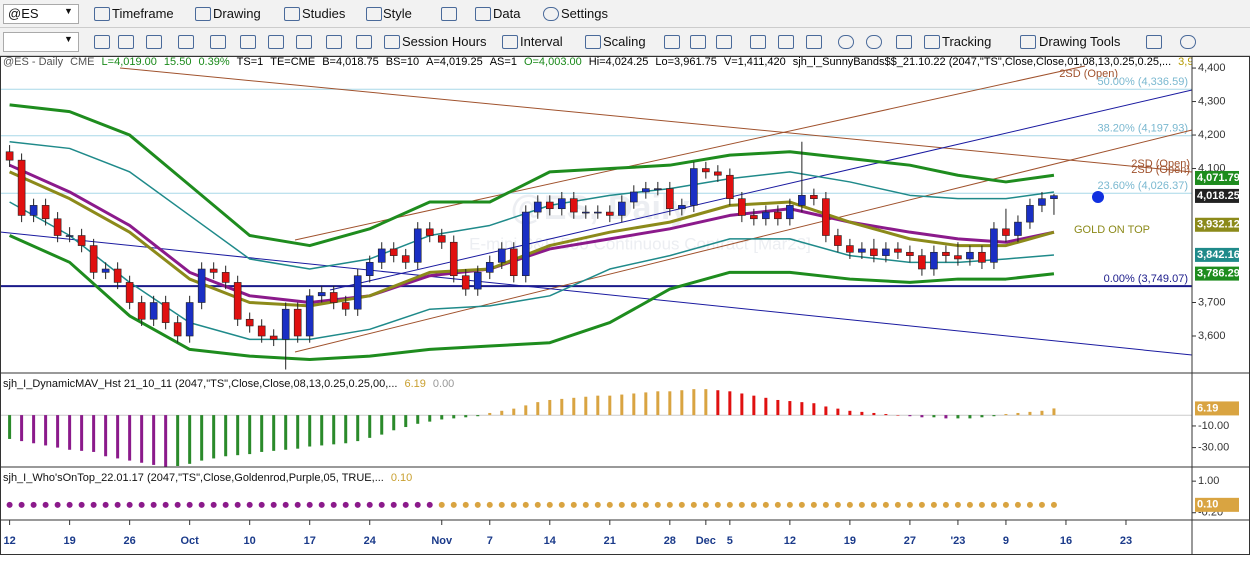  I want to click on menu: Studies, so click(324, 13).